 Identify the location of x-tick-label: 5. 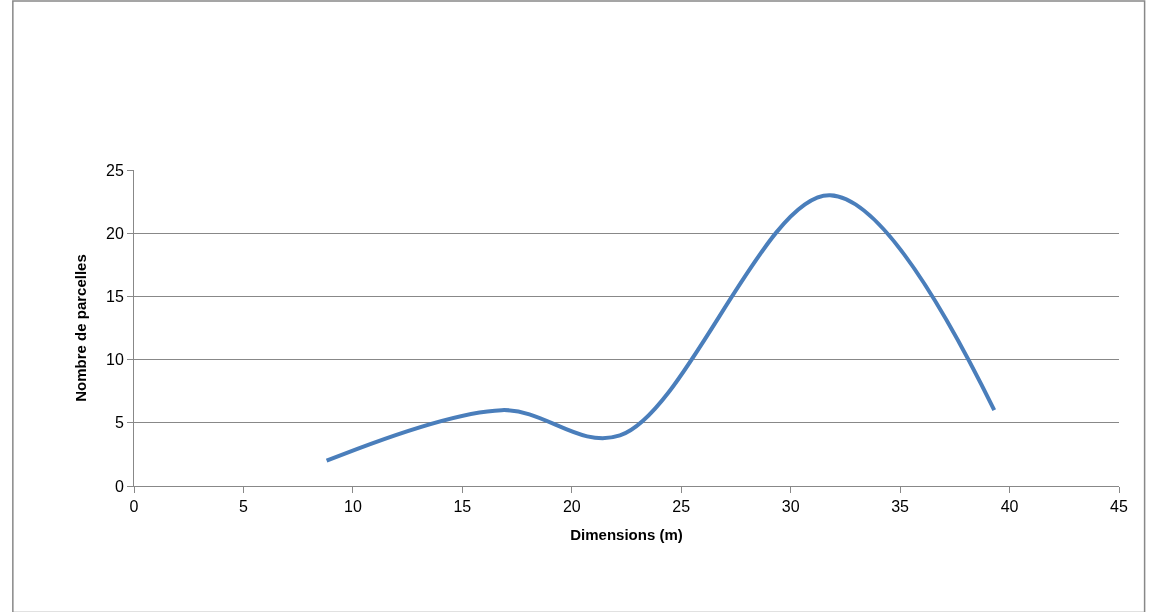
(243, 507).